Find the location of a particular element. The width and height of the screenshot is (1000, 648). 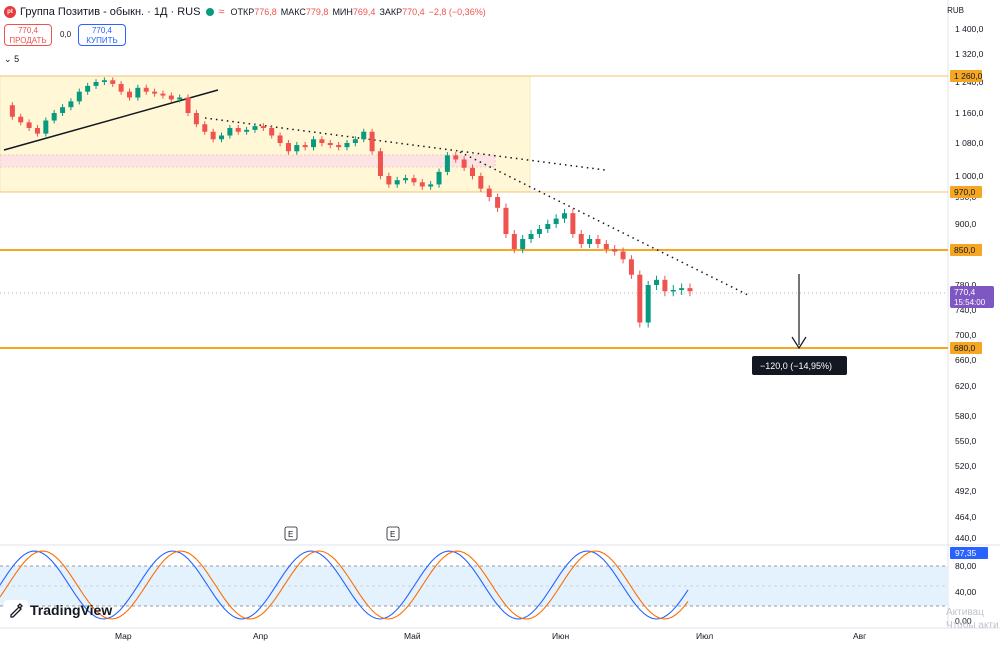

sell-price: 770,4 is located at coordinates (28, 30).